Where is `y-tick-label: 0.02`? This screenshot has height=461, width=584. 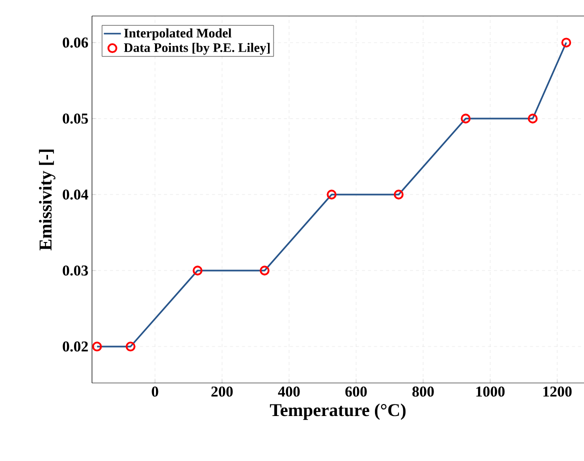 y-tick-label: 0.02 is located at coordinates (75, 346).